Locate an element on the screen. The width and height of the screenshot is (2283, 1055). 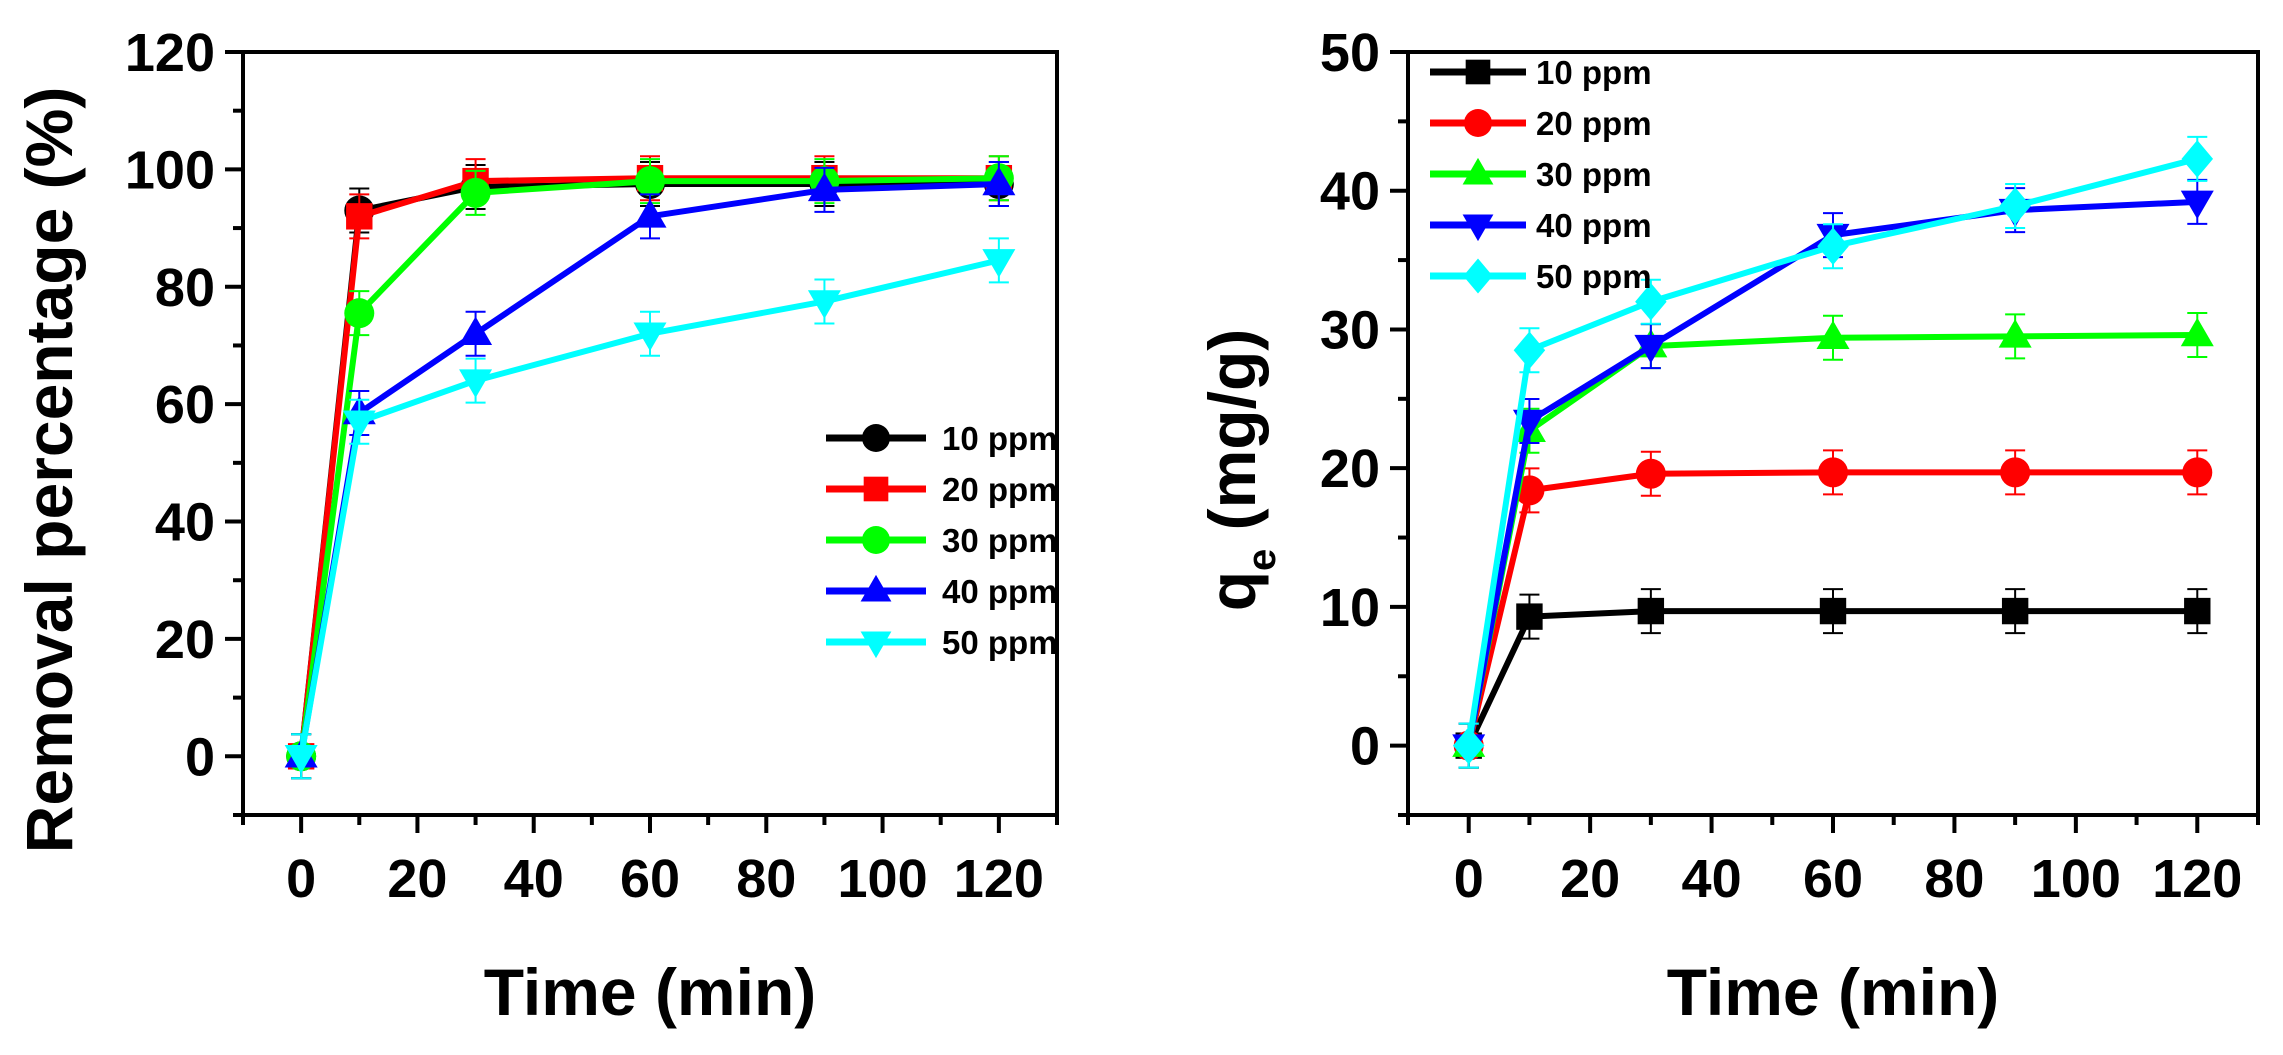
y-axis-title-subscript: e is located at coordinates (1262, 560).